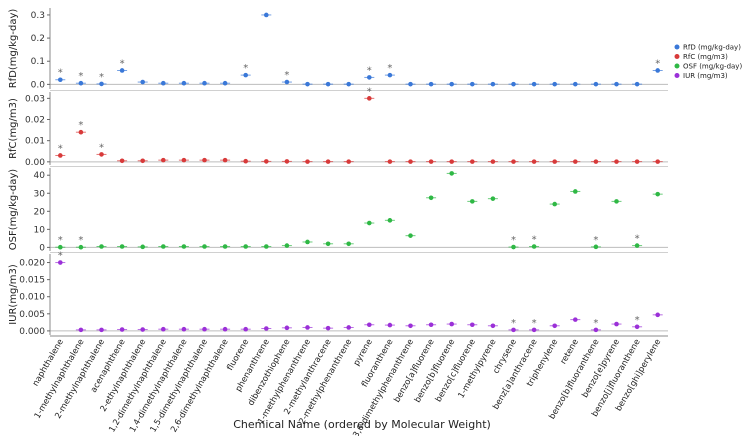  Describe the element at coordinates (38, 16) in the screenshot. I see `y-tick-label: 0.3` at that location.